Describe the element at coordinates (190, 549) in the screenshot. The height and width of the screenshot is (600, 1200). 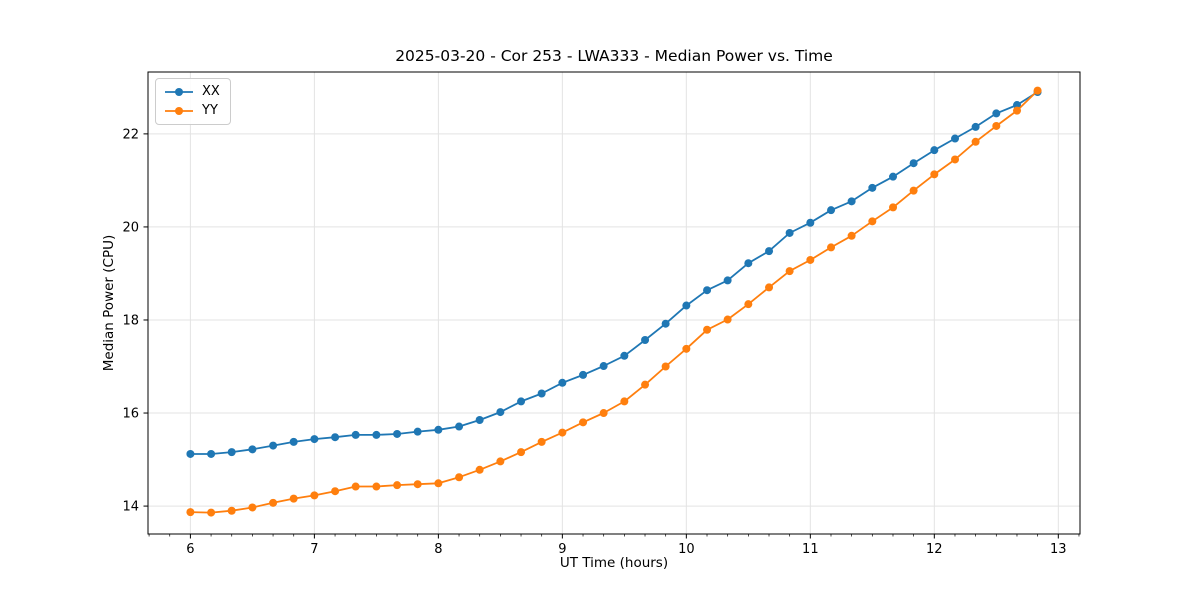
I see `x-tick-label: 6` at that location.